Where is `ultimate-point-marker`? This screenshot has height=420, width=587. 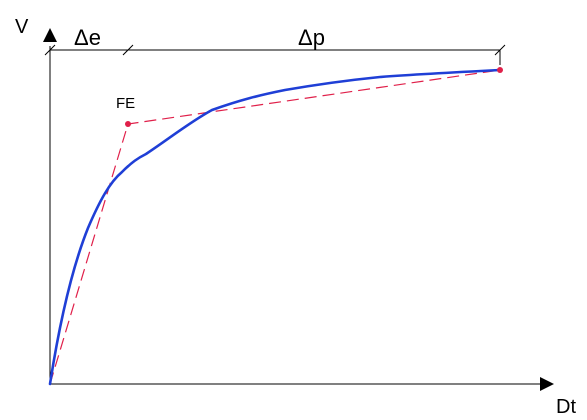 ultimate-point-marker is located at coordinates (500, 70).